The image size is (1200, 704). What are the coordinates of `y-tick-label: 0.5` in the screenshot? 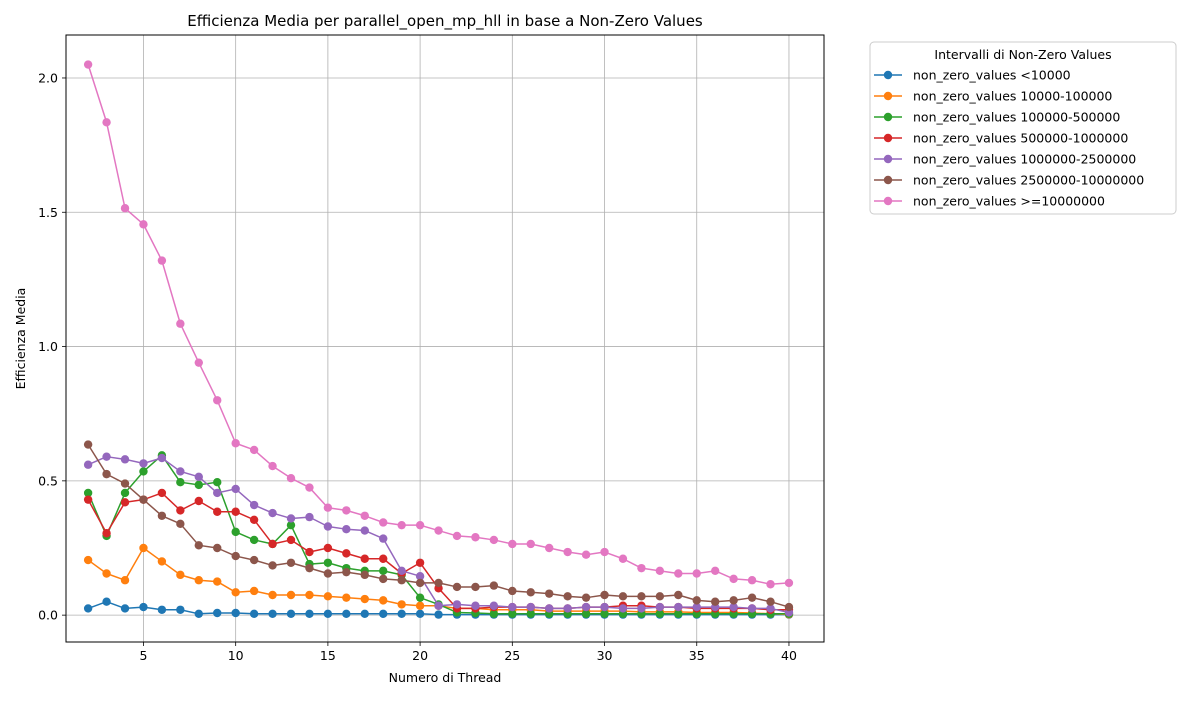 It's located at (48, 480).